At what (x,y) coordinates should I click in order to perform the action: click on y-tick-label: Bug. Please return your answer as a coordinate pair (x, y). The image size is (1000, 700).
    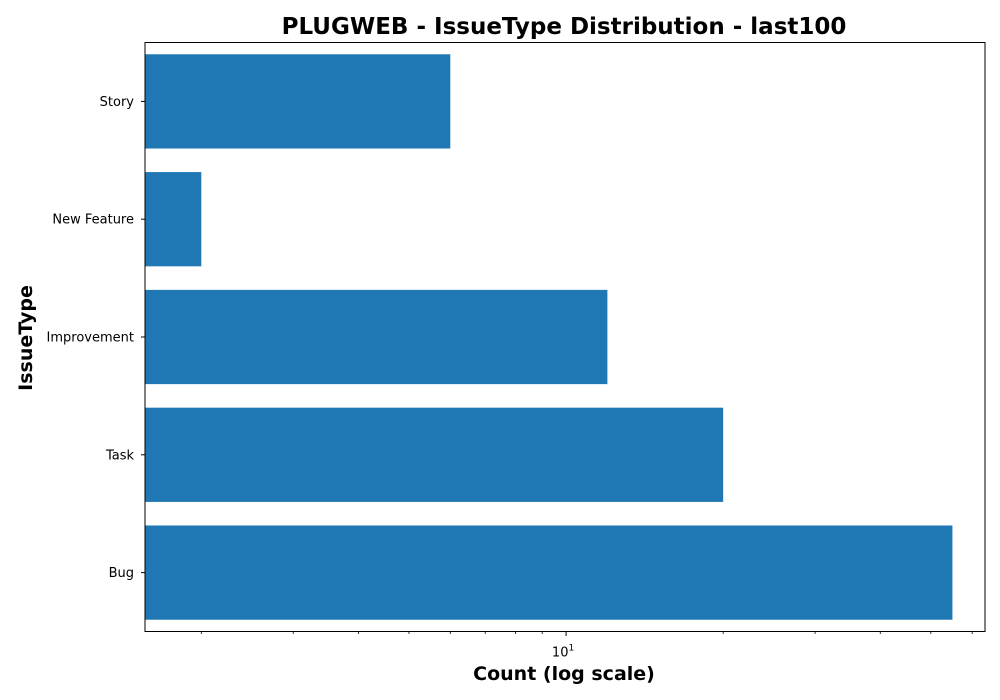
    Looking at the image, I should click on (121, 573).